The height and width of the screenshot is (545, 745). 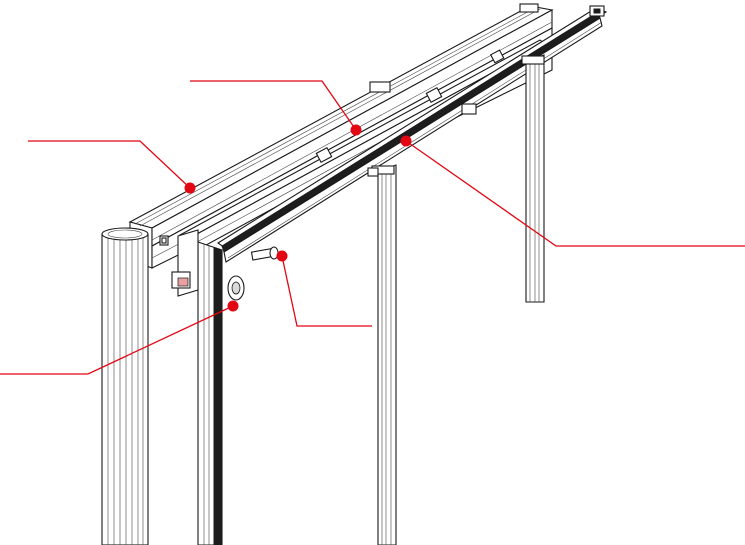 I want to click on callout-leader-hinge-bolt, so click(x=326, y=291).